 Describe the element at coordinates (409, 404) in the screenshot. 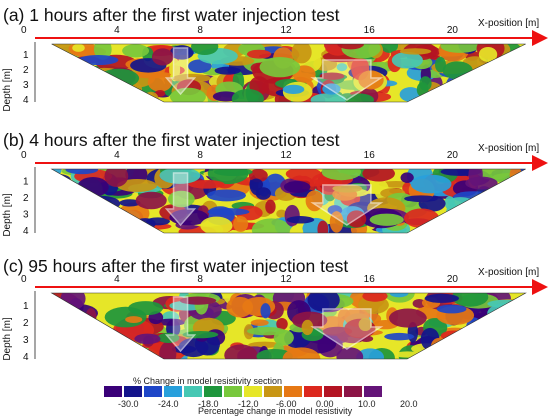

I see `colorbar-tick-label: 20.0` at that location.